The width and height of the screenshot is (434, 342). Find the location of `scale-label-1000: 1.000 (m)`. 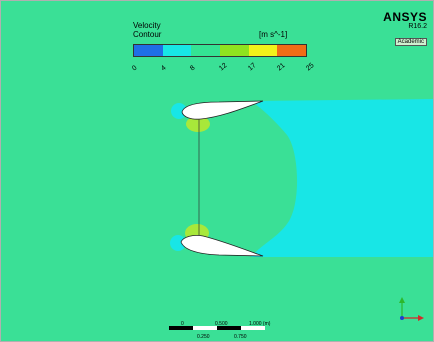

scale-label-1000: 1.000 (m) is located at coordinates (260, 324).